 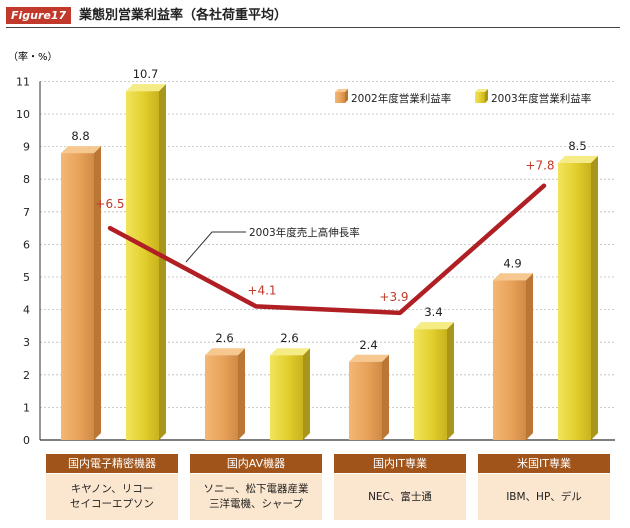 What do you see at coordinates (544, 497) in the screenshot?
I see `category-companies: IBM、HP、デル` at bounding box center [544, 497].